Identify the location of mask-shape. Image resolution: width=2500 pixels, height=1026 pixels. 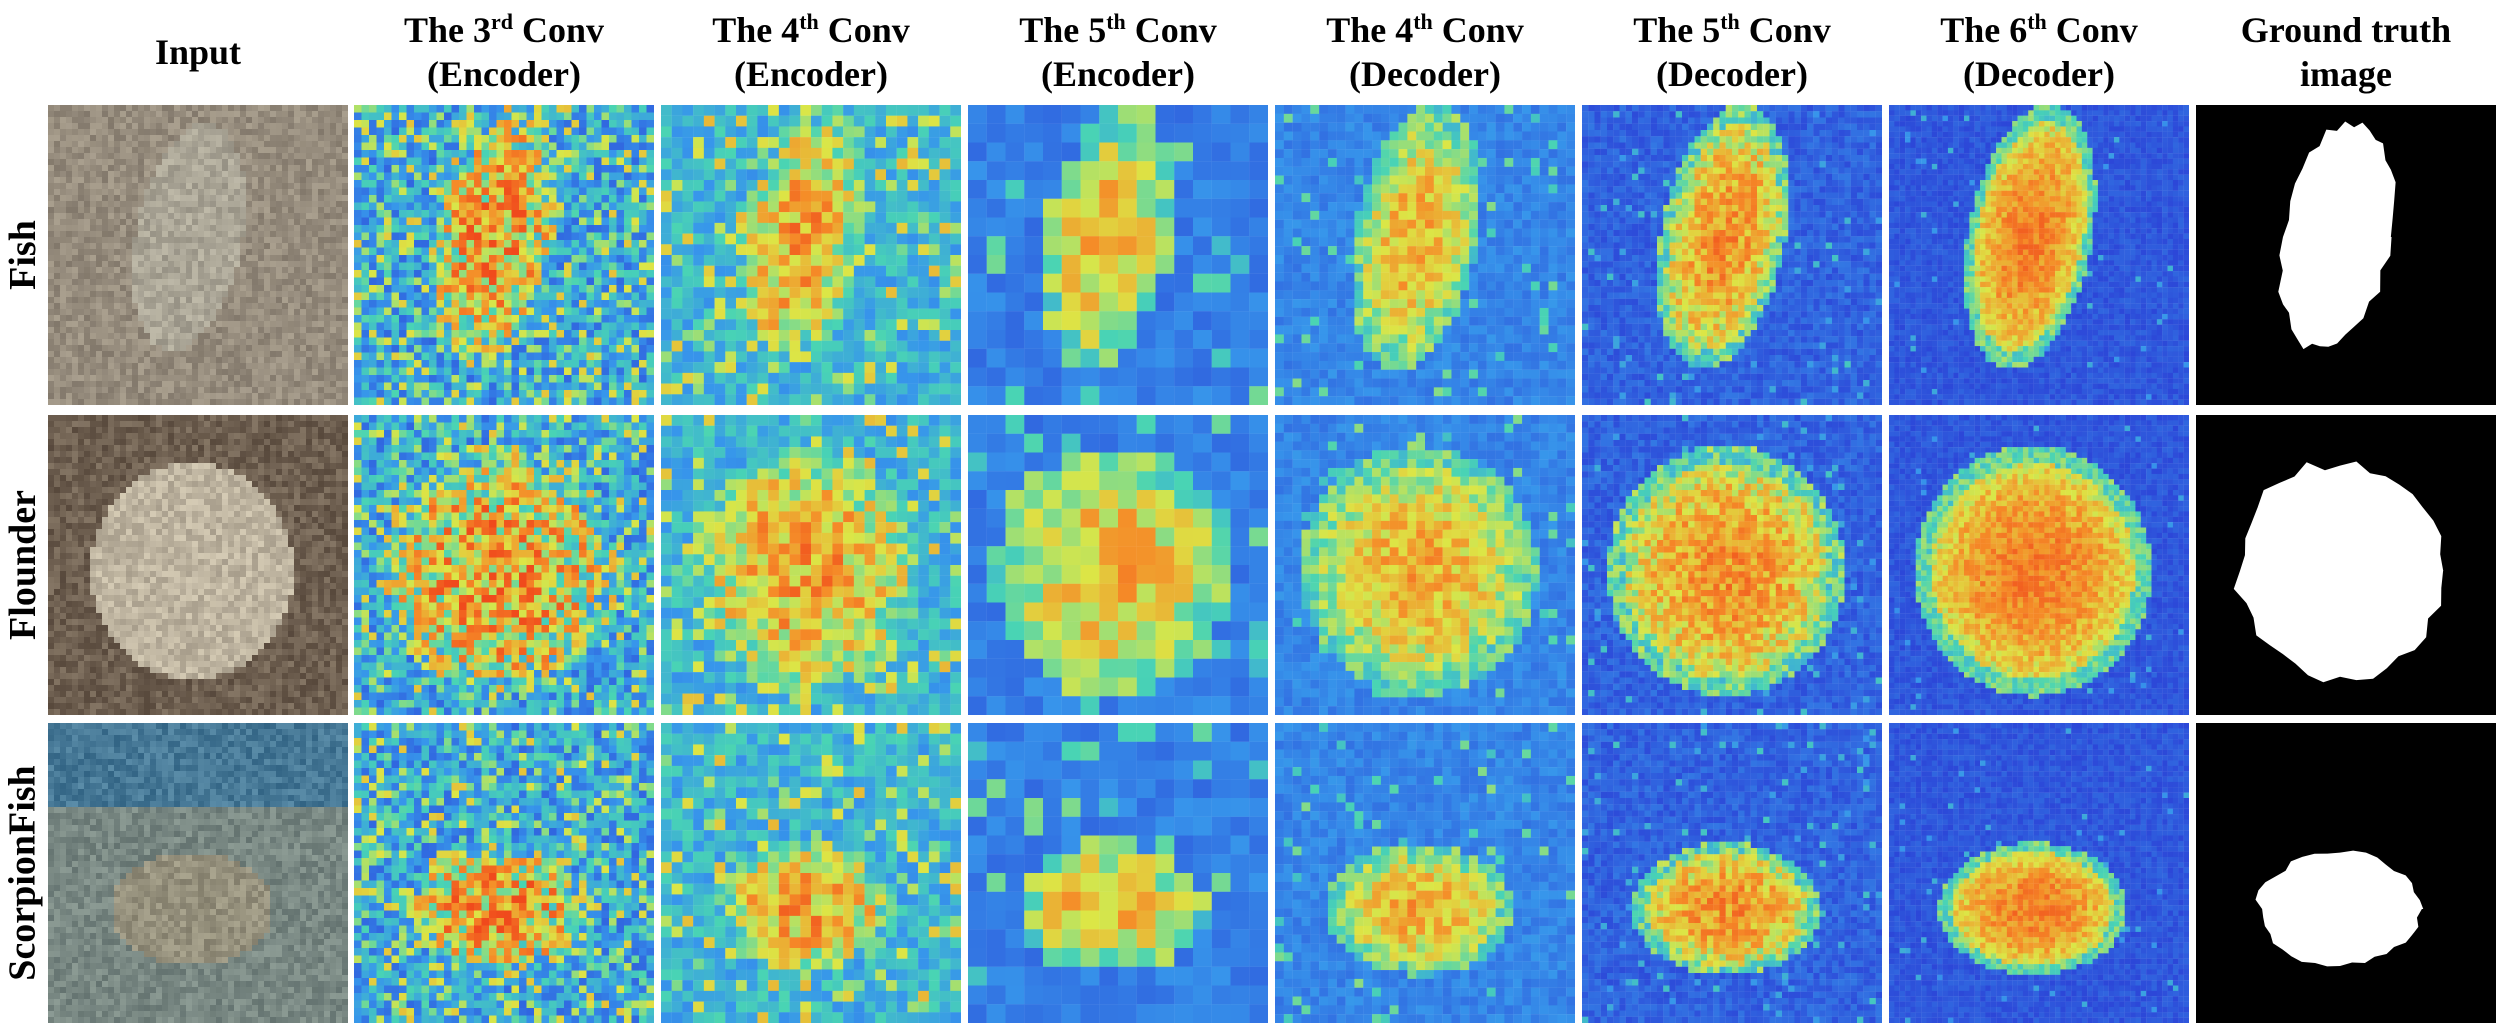
(2337, 235).